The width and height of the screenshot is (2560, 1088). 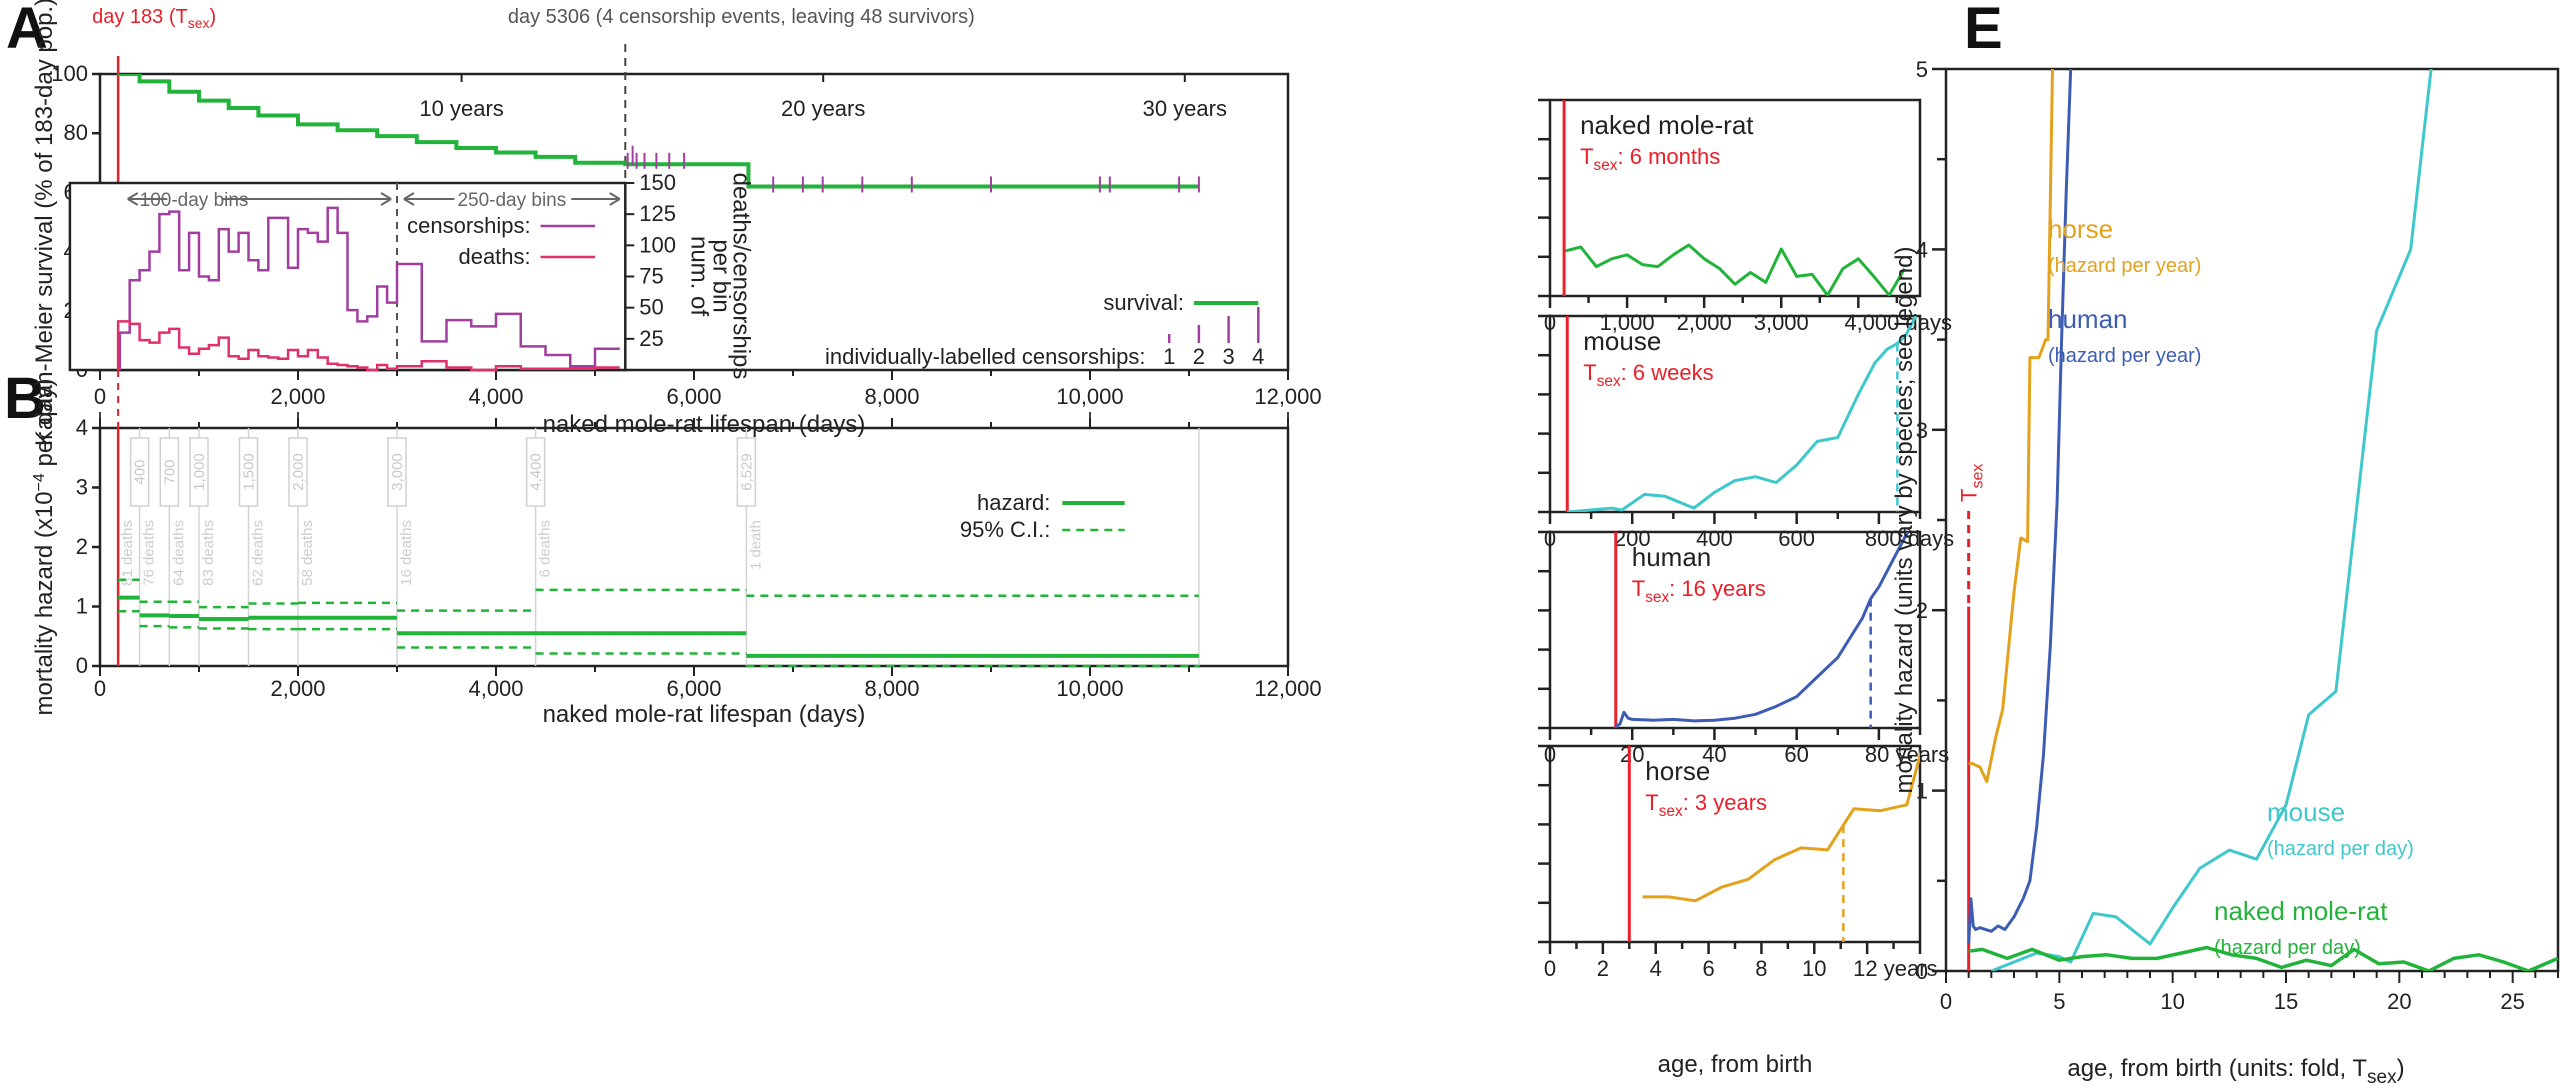 What do you see at coordinates (1185, 108) in the screenshot?
I see `year-label: 30 years` at bounding box center [1185, 108].